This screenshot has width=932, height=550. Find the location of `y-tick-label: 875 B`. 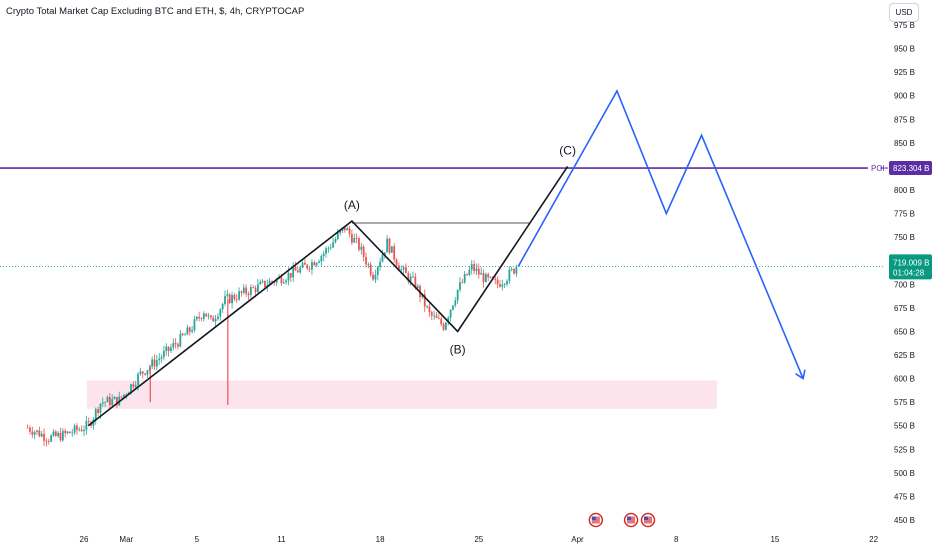

y-tick-label: 875 B is located at coordinates (904, 119).